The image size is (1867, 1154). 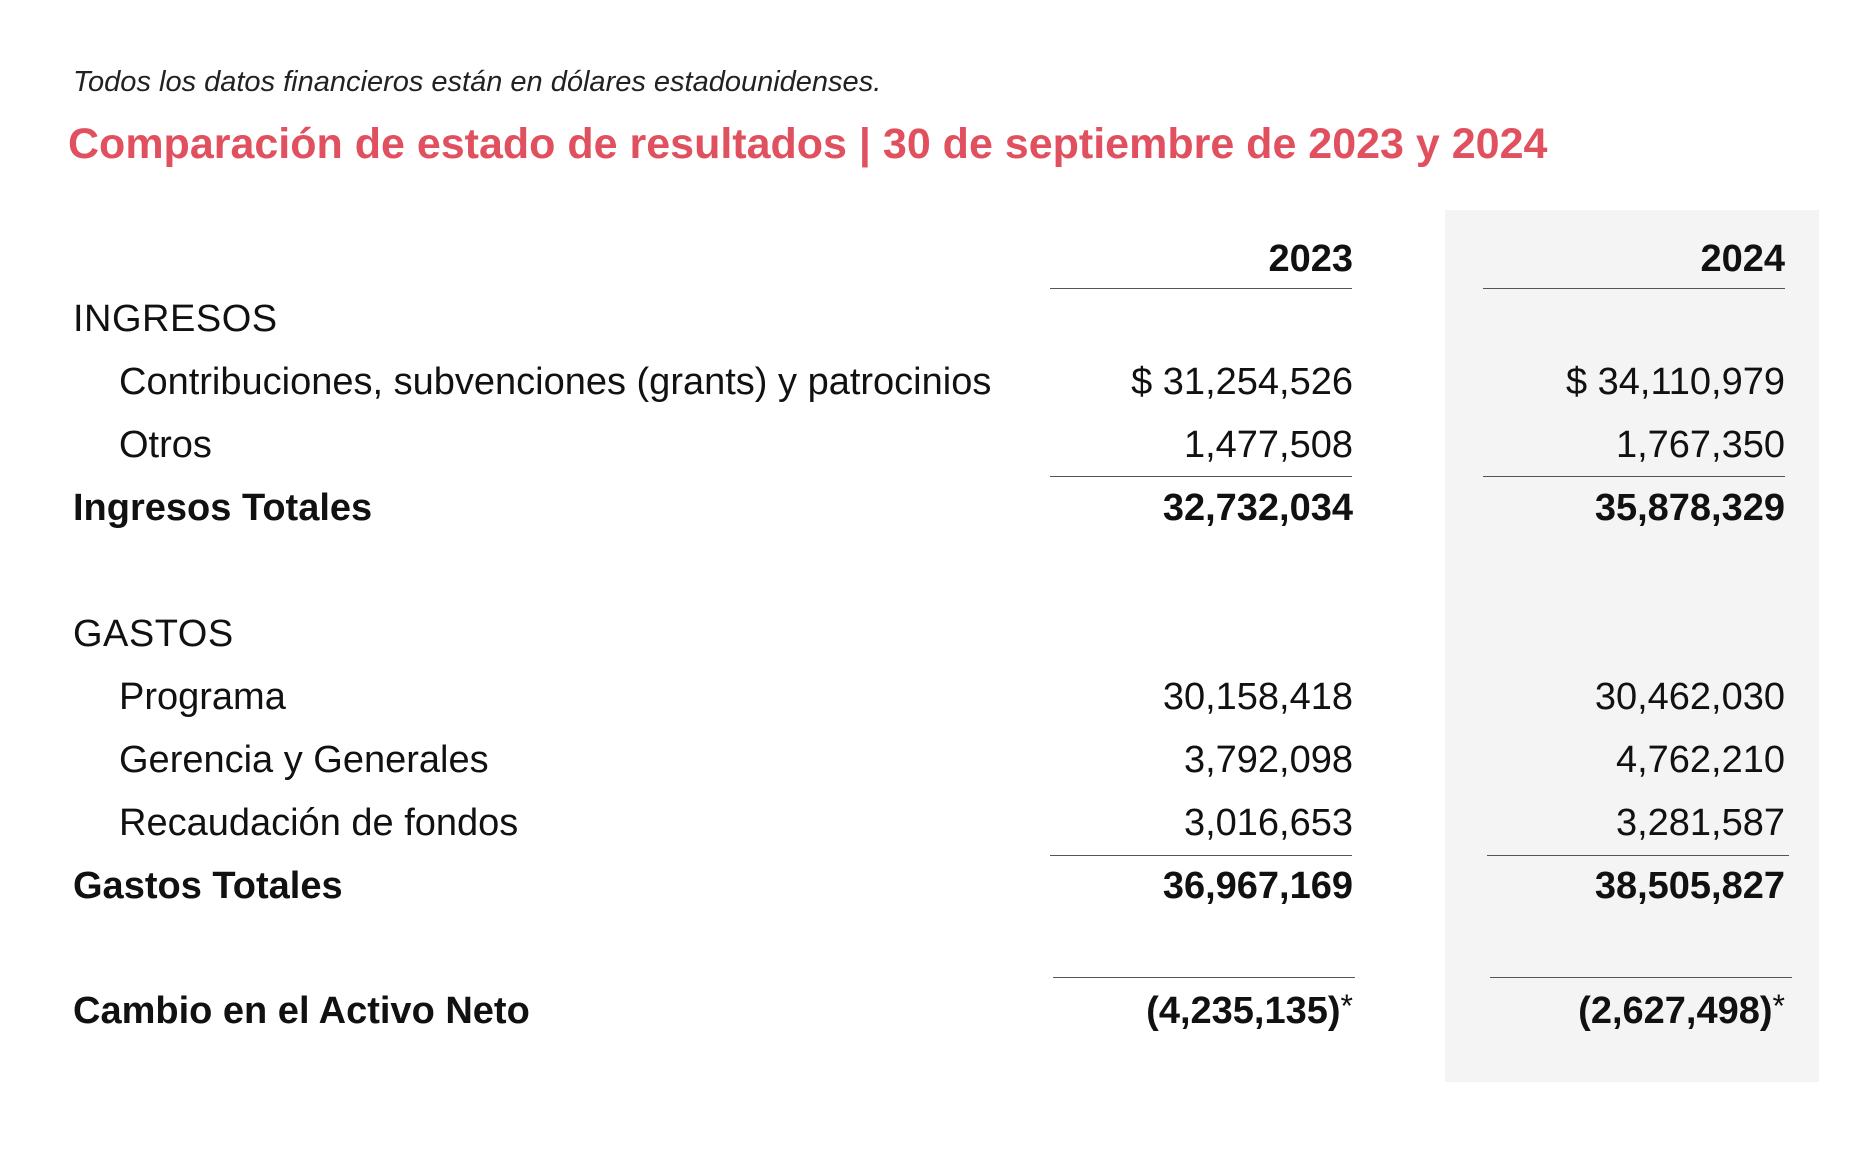 I want to click on value-2023: $ 31,254,526, so click(x=1242, y=382).